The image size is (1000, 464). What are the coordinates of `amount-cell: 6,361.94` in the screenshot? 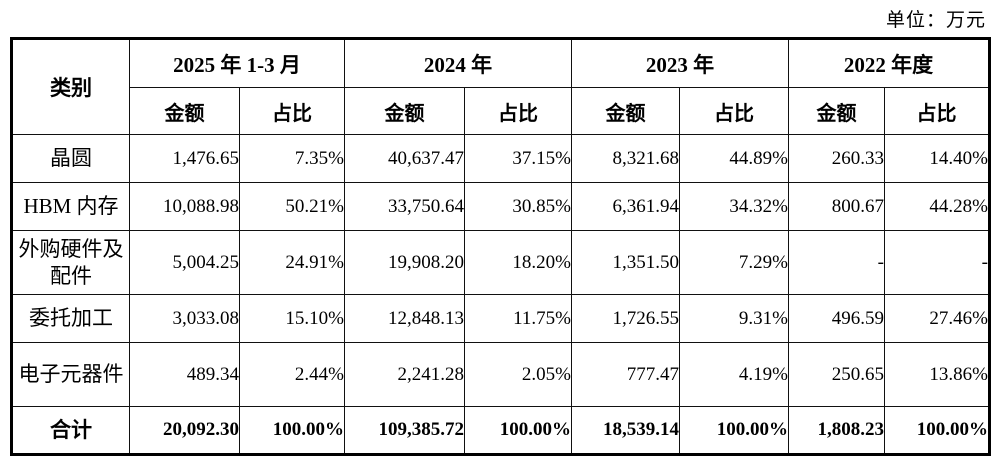 It's located at (625, 206).